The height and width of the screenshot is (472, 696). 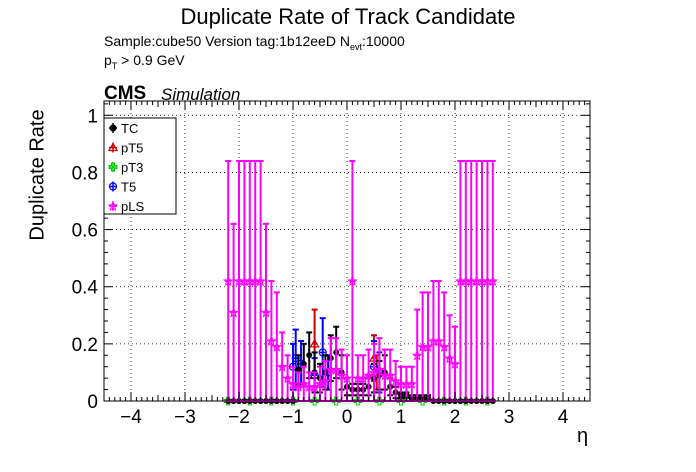 What do you see at coordinates (92, 116) in the screenshot?
I see `y-tick-label: 1` at bounding box center [92, 116].